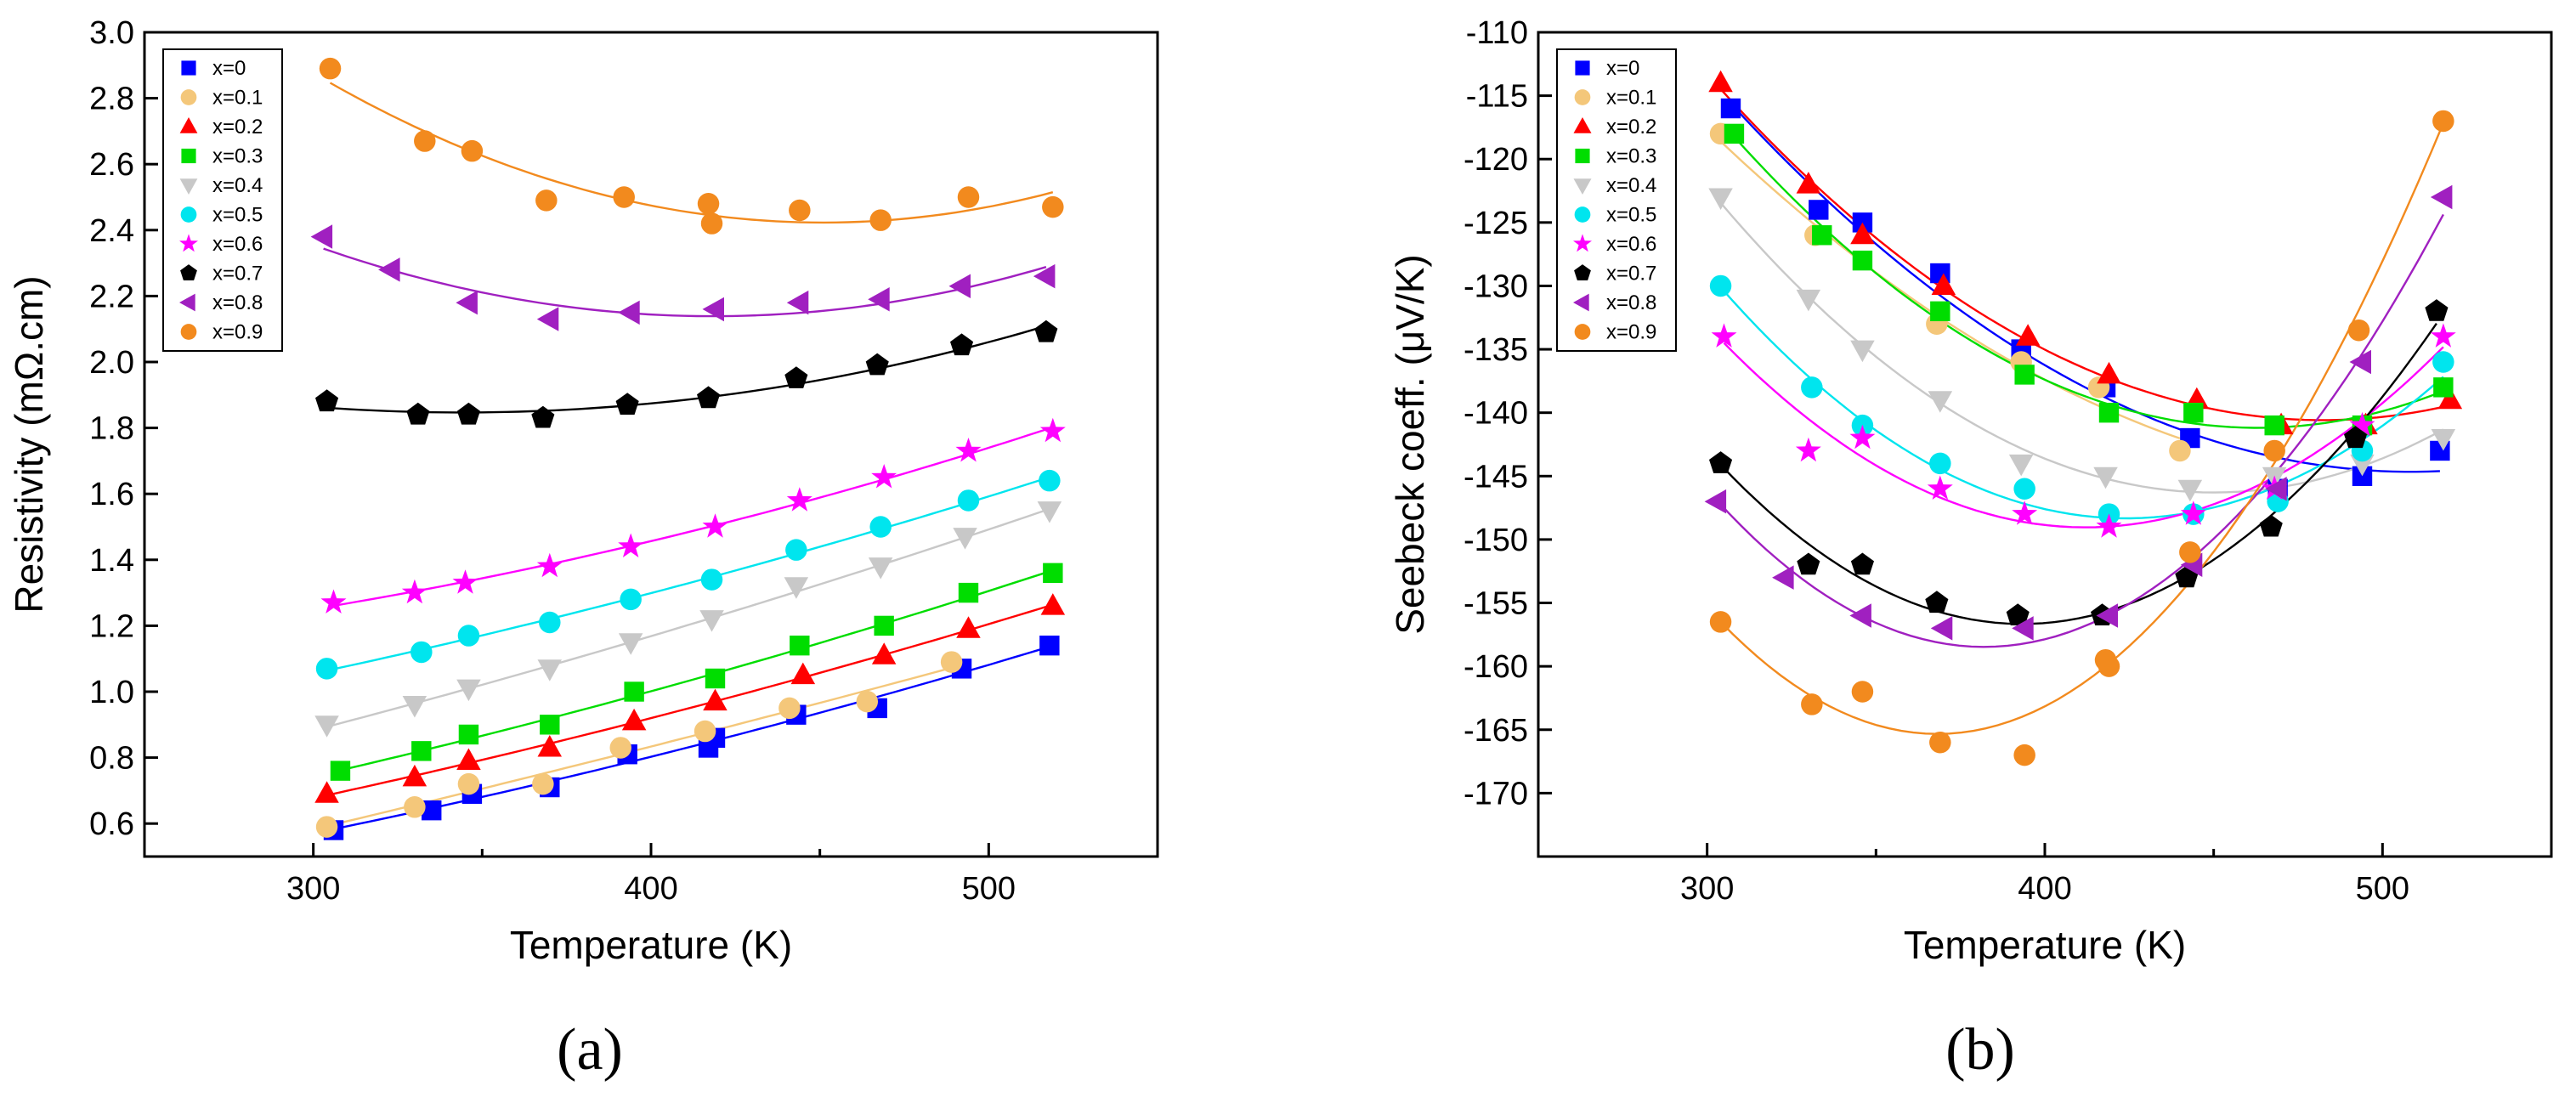 This screenshot has height=1097, width=2576. Describe the element at coordinates (1631, 98) in the screenshot. I see `legend-entry-label: x=0.1` at that location.